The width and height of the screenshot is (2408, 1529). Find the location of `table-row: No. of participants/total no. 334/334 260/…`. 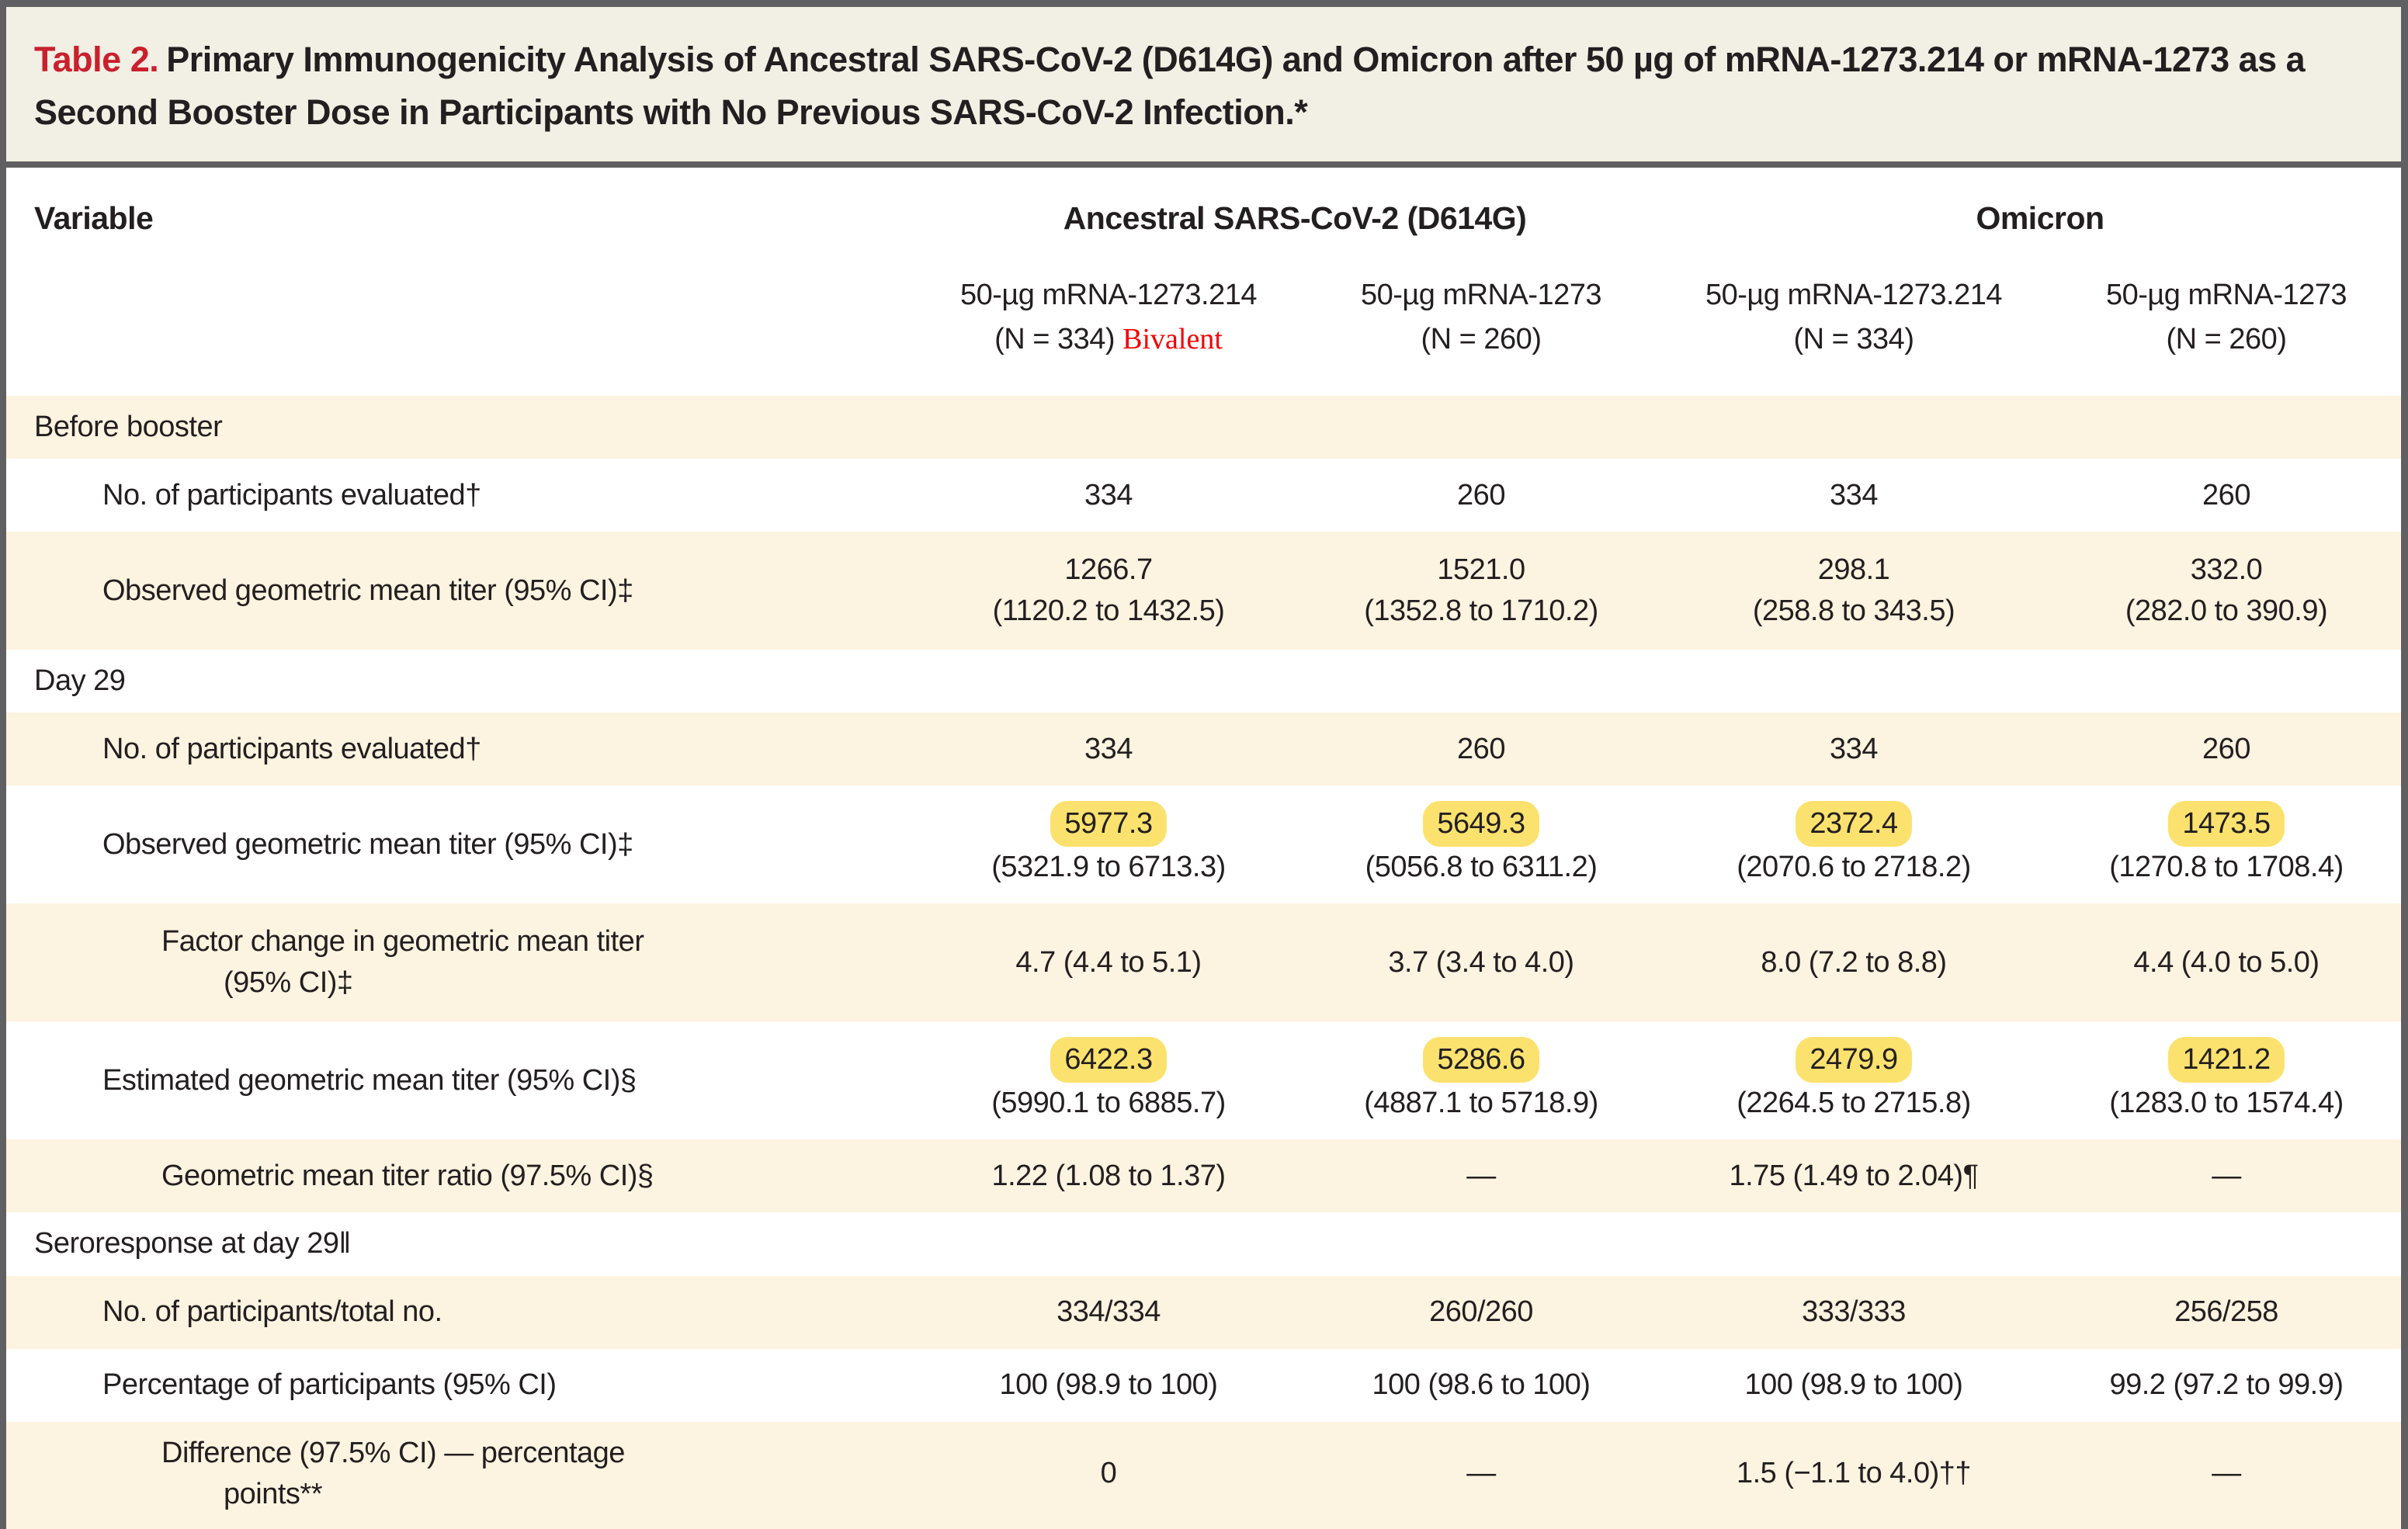

table-row: No. of participants/total no. 334/334 260/… is located at coordinates (1203, 1312).